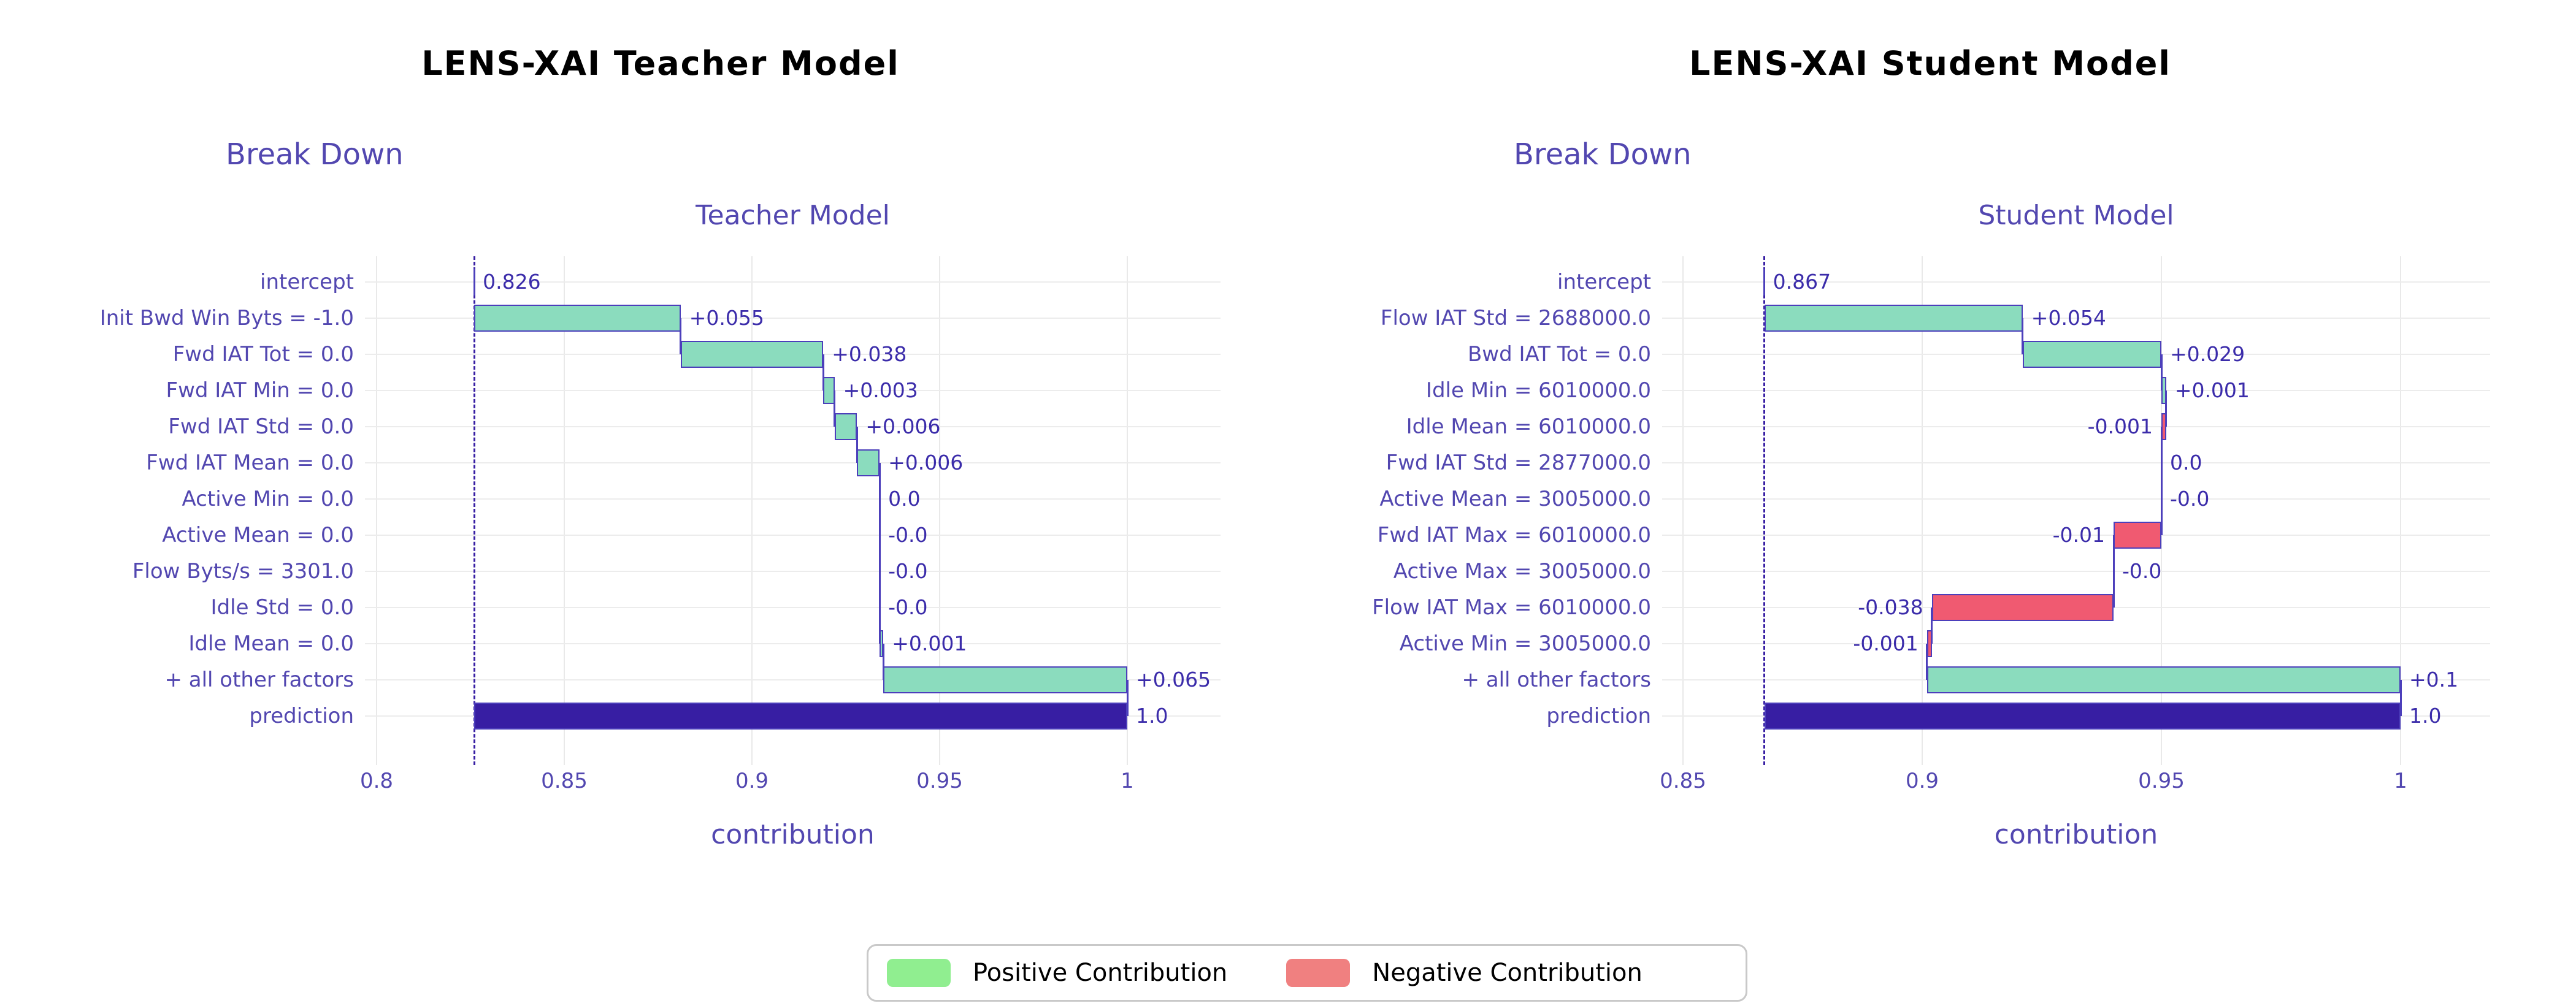 The height and width of the screenshot is (1006, 2576). What do you see at coordinates (243, 571) in the screenshot?
I see `y-axis-label: Flow Byts/s = 3301.0` at bounding box center [243, 571].